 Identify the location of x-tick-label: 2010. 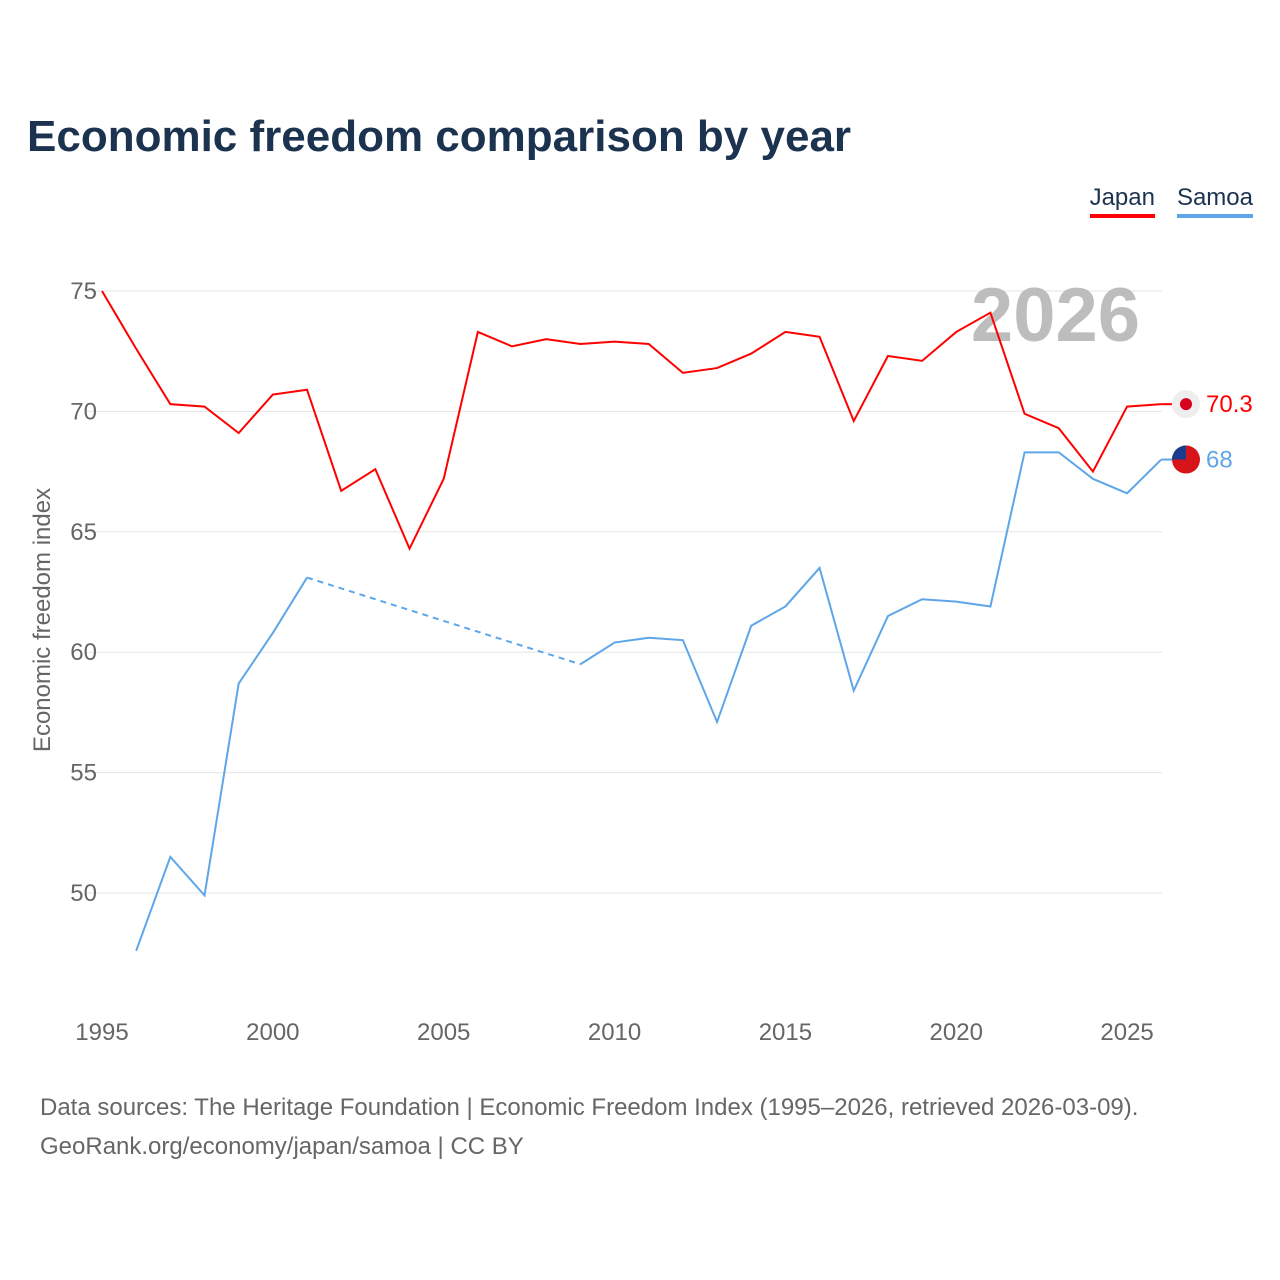
(614, 1032).